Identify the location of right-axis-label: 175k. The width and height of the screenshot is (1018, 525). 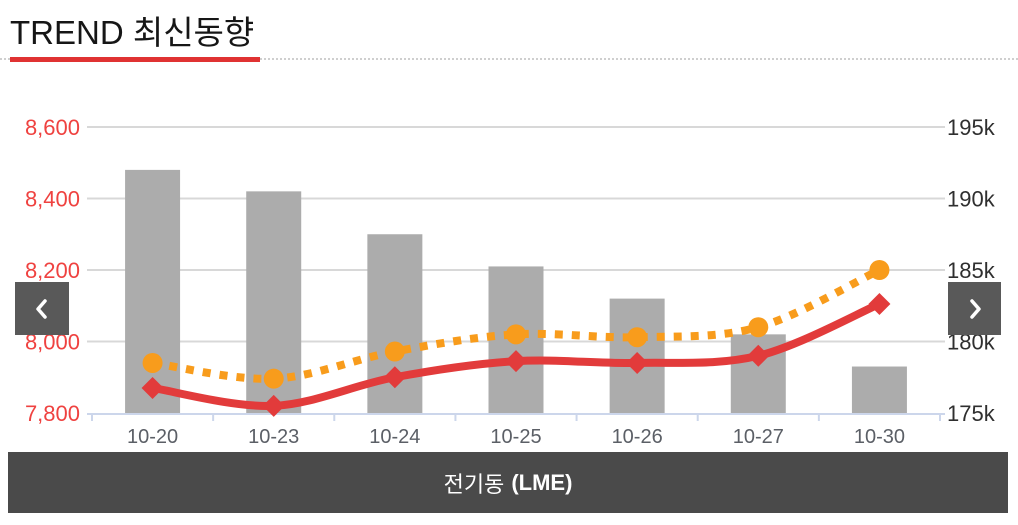
(971, 413).